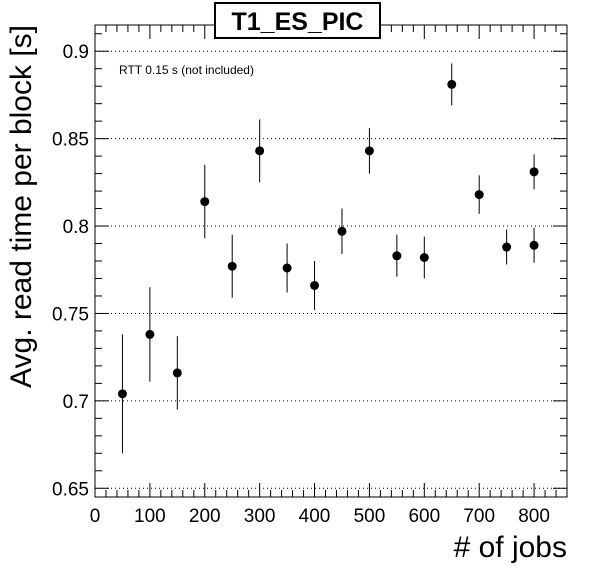 The image size is (596, 572). What do you see at coordinates (424, 516) in the screenshot?
I see `x-tick-label: 600` at bounding box center [424, 516].